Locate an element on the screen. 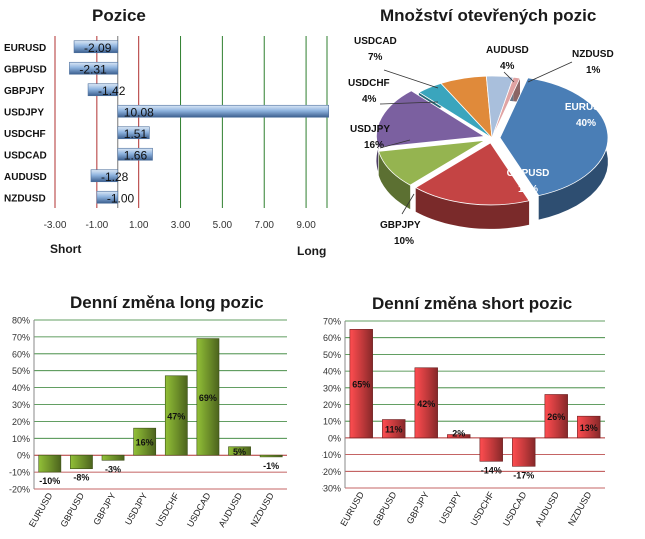 This screenshot has height=539, width=645. value-label: 2% is located at coordinates (458, 434).